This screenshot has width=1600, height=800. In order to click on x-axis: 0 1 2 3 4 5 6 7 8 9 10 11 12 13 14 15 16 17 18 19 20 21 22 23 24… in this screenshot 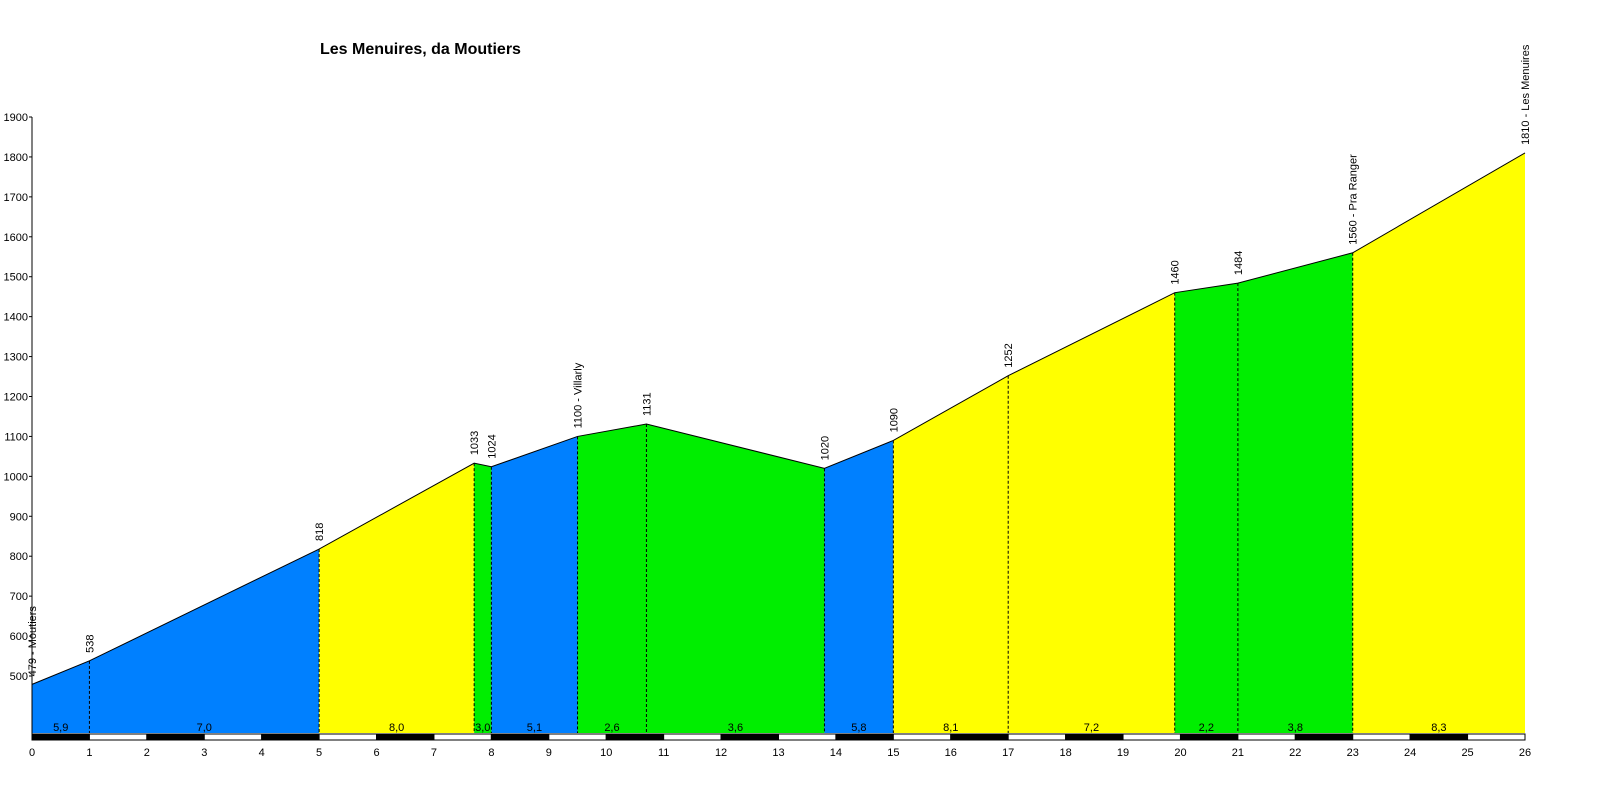, I will do `click(780, 746)`.